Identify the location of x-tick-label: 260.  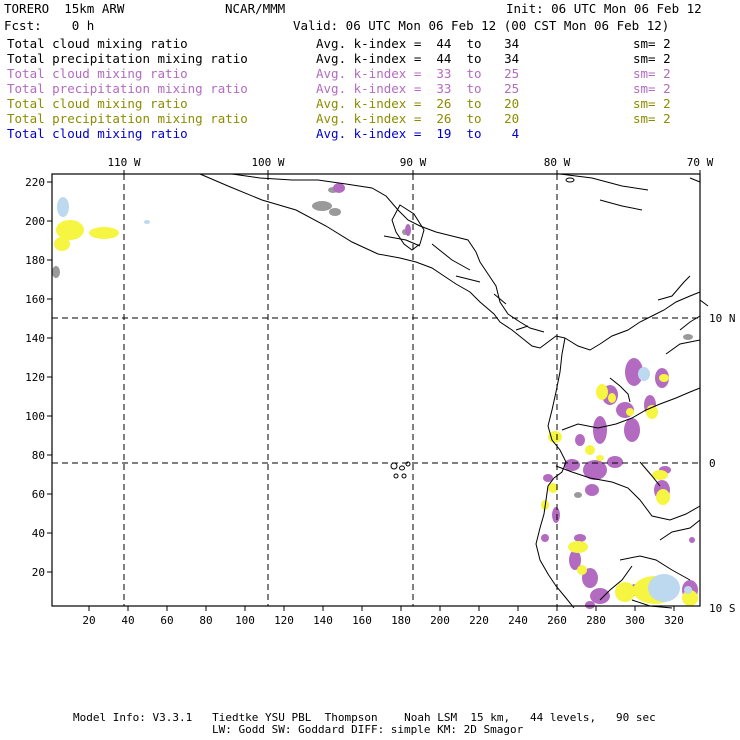
(557, 620).